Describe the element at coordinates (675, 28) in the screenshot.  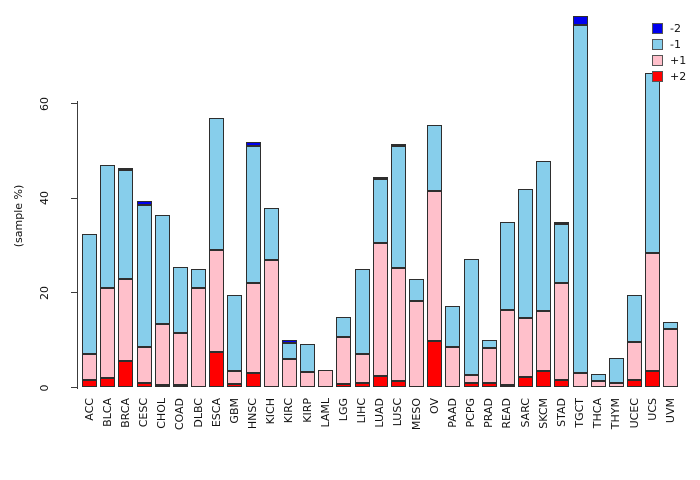
I see `legend-label--2: -2` at that location.